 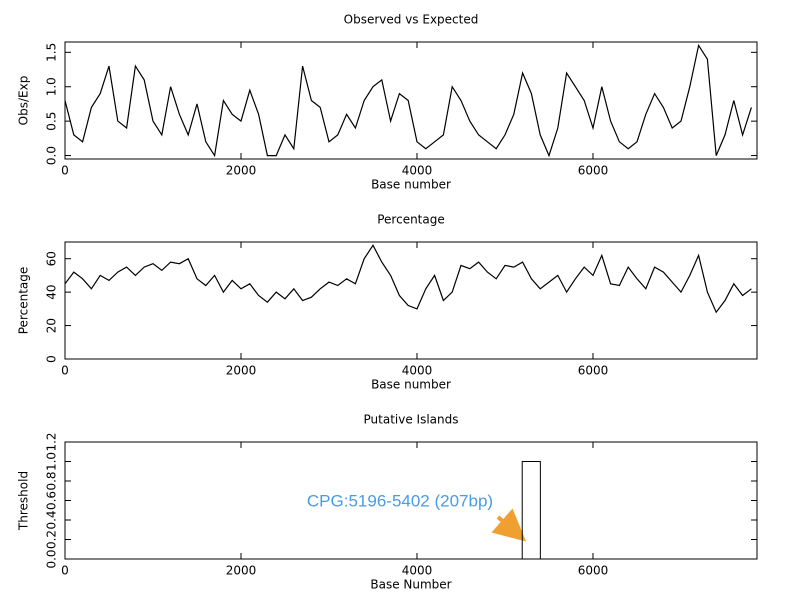 What do you see at coordinates (52, 258) in the screenshot?
I see `y-tick-label: 60` at bounding box center [52, 258].